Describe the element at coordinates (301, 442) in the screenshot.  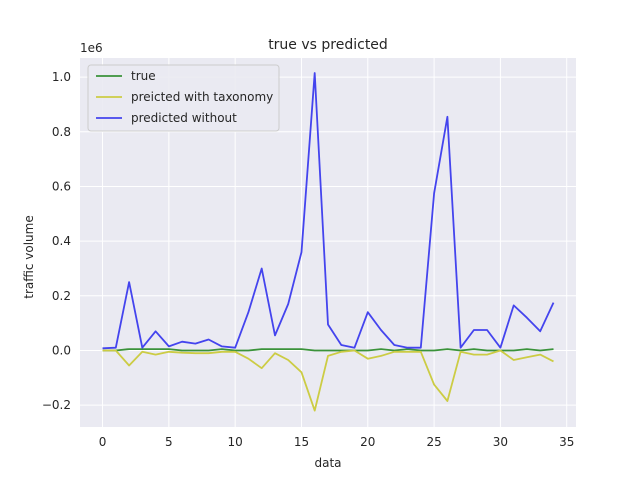
I see `x-tick-label: 15` at that location.